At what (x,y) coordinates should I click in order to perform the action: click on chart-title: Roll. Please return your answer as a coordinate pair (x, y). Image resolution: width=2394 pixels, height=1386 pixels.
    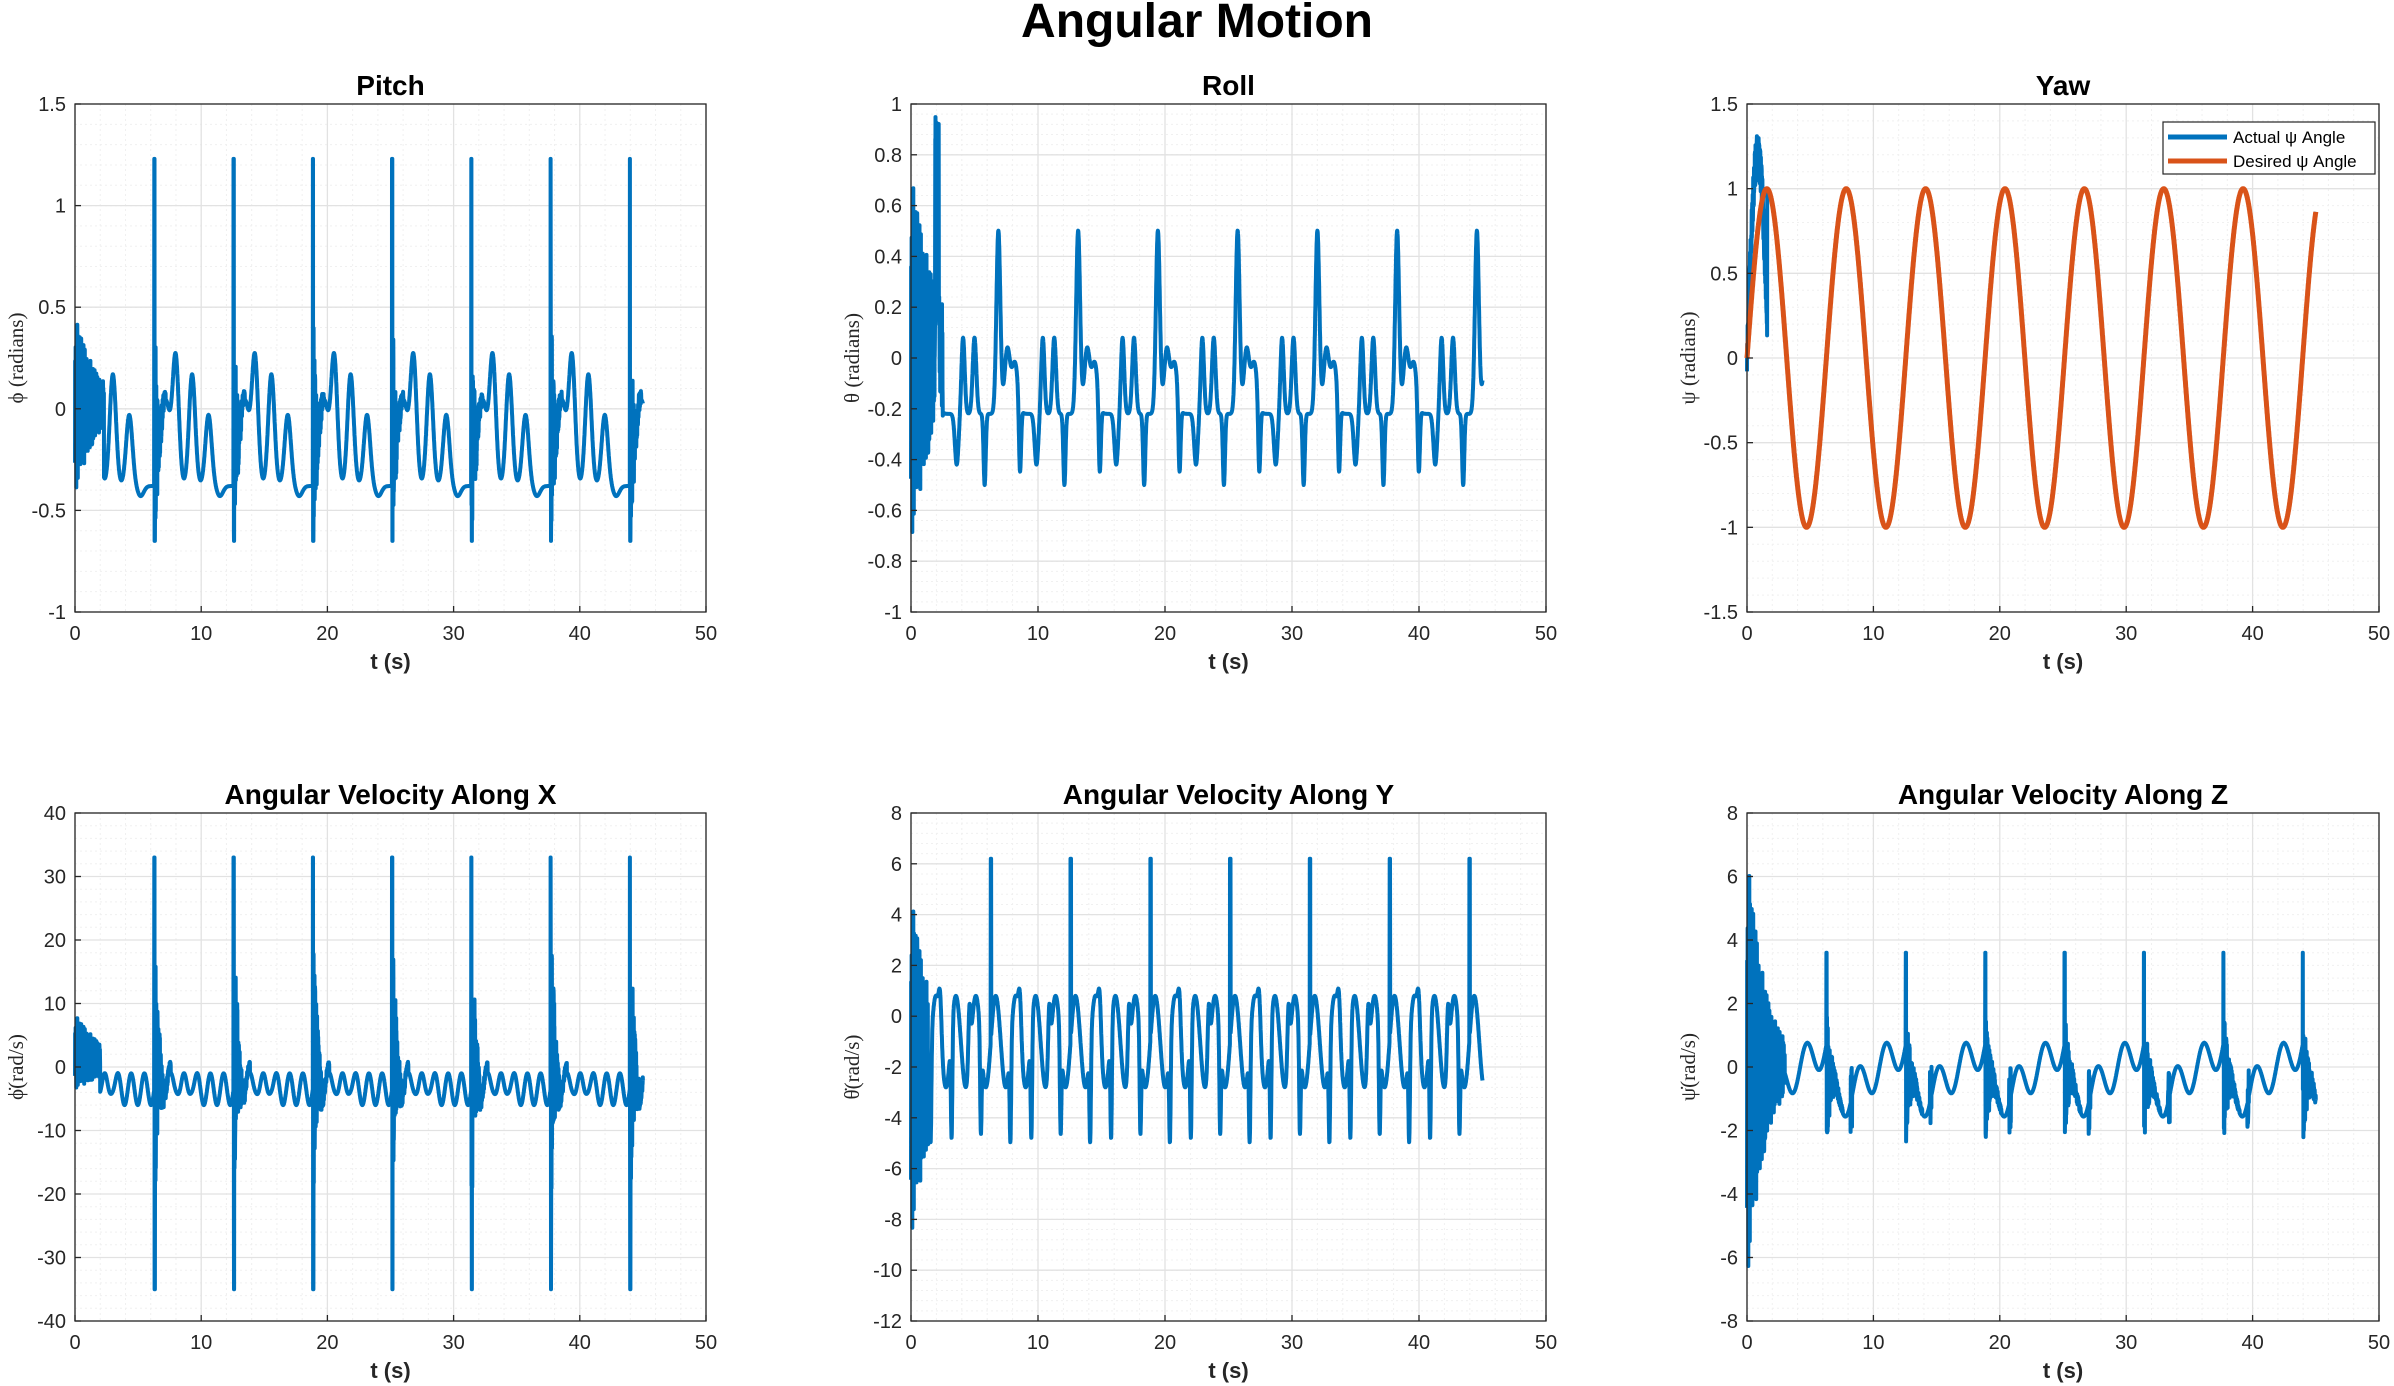
    Looking at the image, I should click on (1228, 85).